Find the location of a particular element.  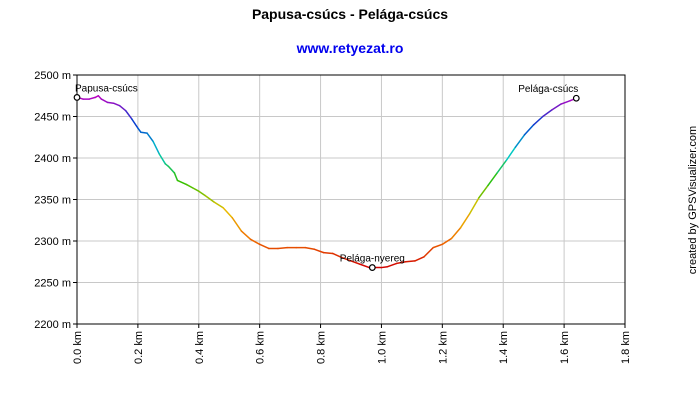

y-tick-label: 2450 m is located at coordinates (52, 118).